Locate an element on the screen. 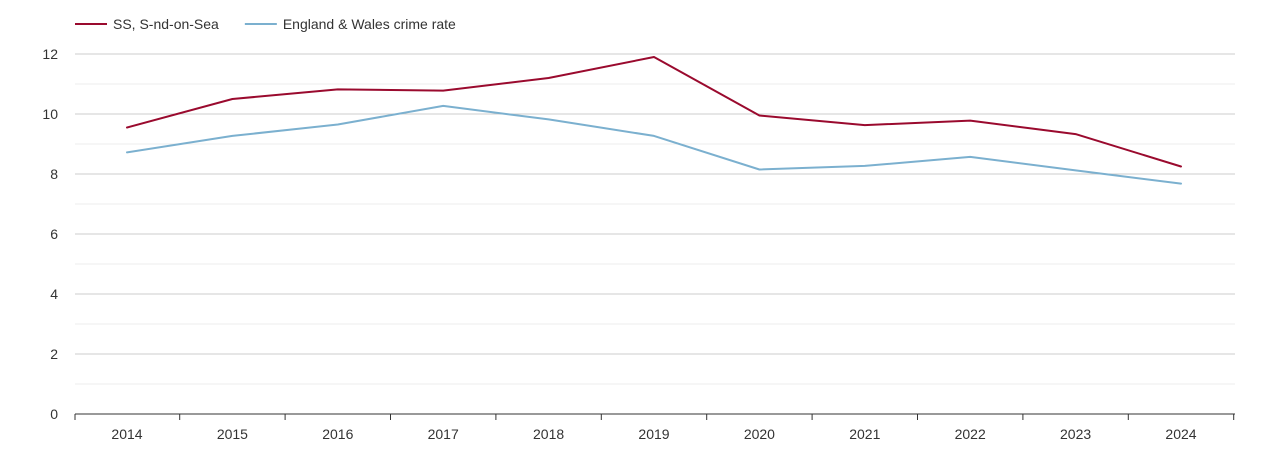 The image size is (1270, 450). x-tick-label: 2015 is located at coordinates (232, 434).